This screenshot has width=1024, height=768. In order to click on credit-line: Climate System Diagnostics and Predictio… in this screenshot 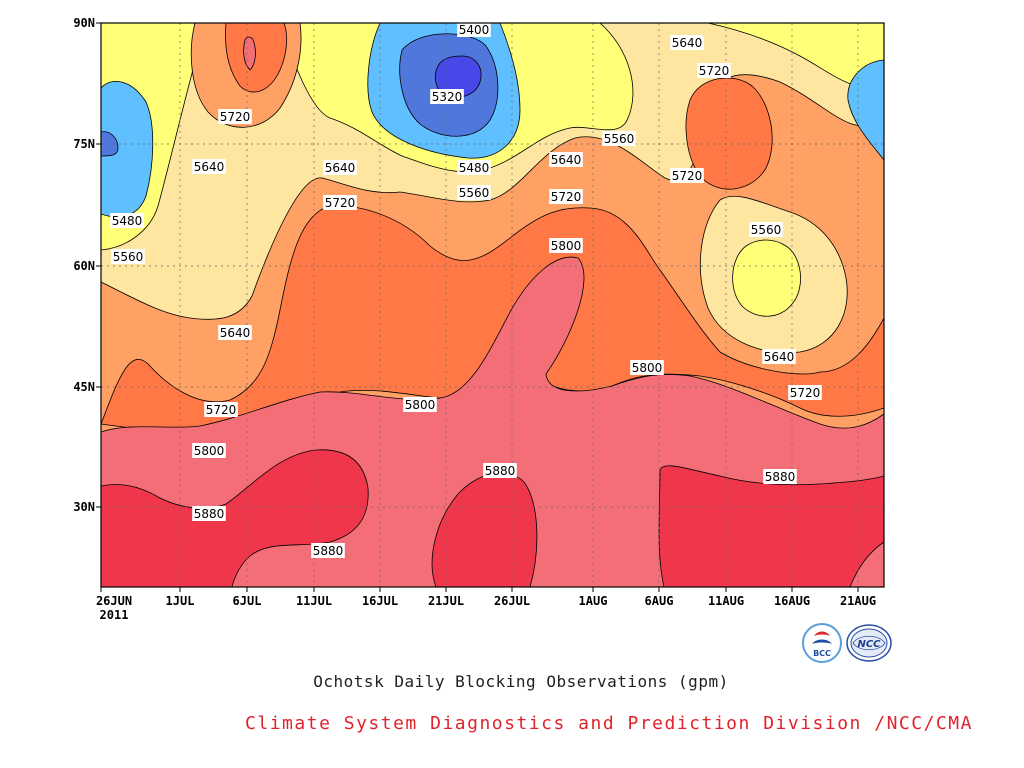, I will do `click(609, 723)`.